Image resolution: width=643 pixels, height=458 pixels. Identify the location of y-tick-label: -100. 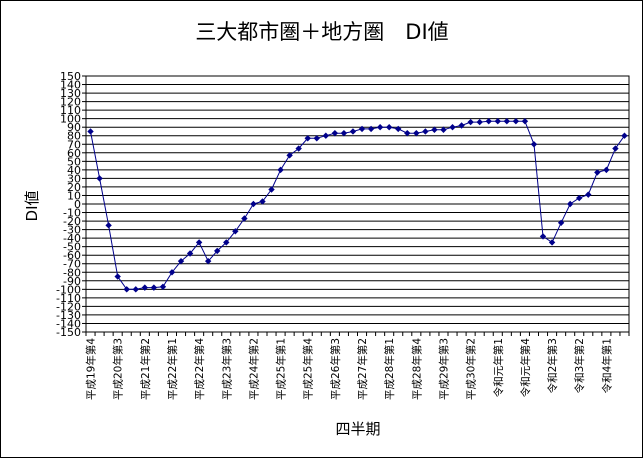
(68, 289).